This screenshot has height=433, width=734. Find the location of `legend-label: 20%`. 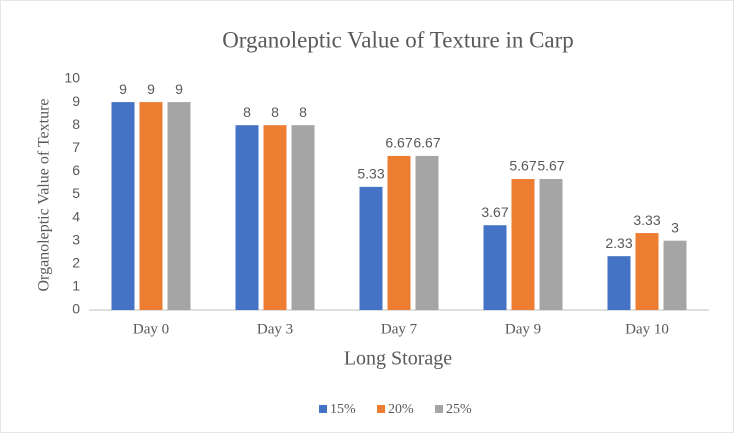

legend-label: 20% is located at coordinates (401, 409).